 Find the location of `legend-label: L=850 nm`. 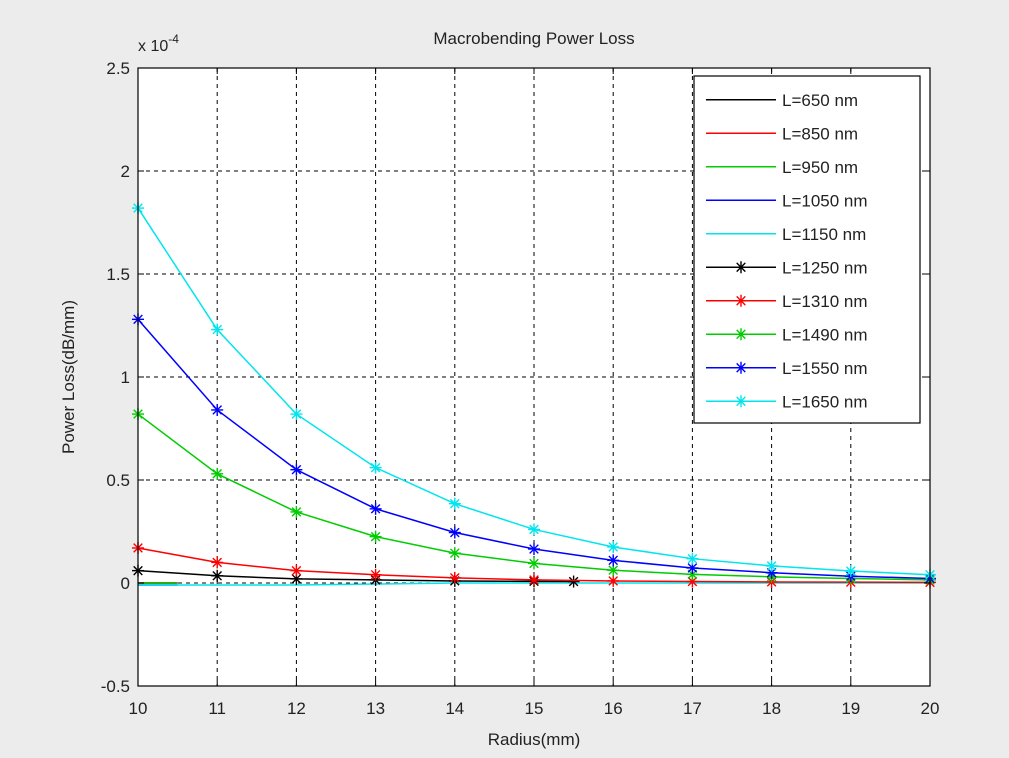

legend-label: L=850 nm is located at coordinates (820, 133).